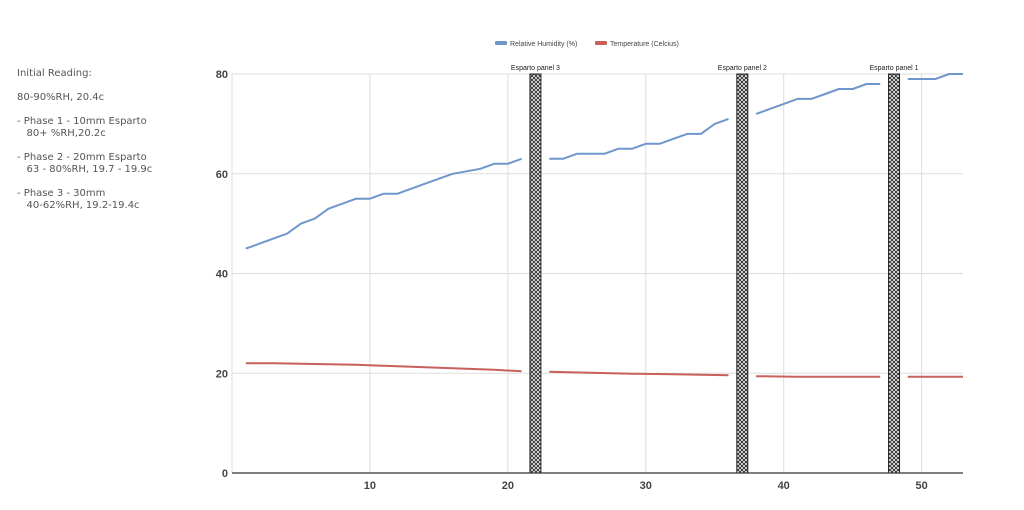  I want to click on notes-line: 80-90%RH, 20.4c, so click(61, 97).